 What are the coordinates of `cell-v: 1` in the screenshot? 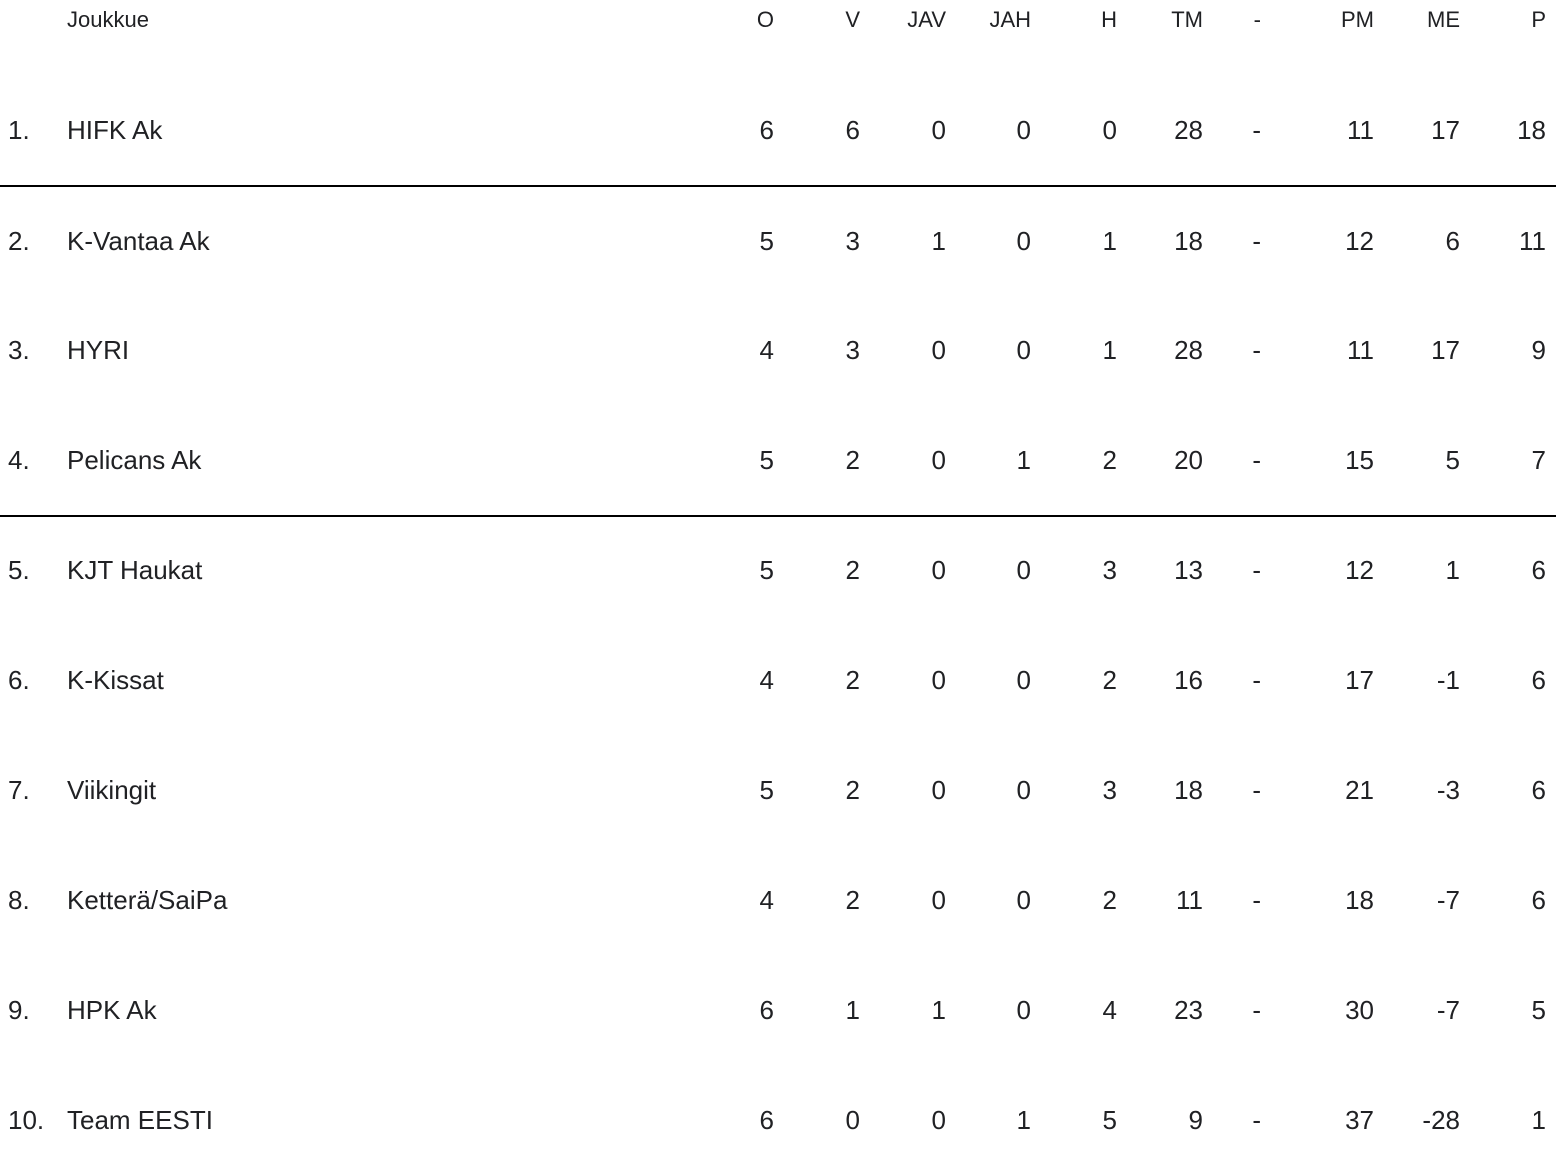 It's located at (852, 1010).